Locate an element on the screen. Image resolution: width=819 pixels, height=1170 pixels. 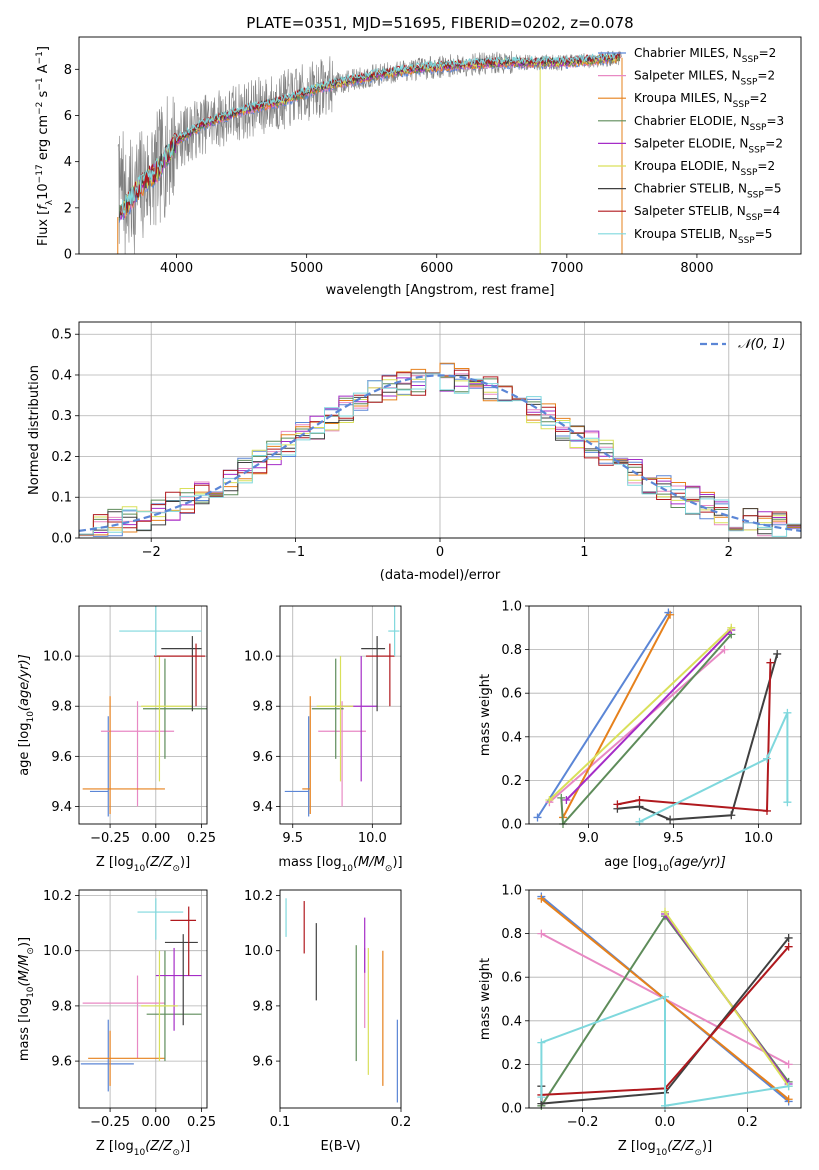
residual-histogram is located at coordinates (440, 455).